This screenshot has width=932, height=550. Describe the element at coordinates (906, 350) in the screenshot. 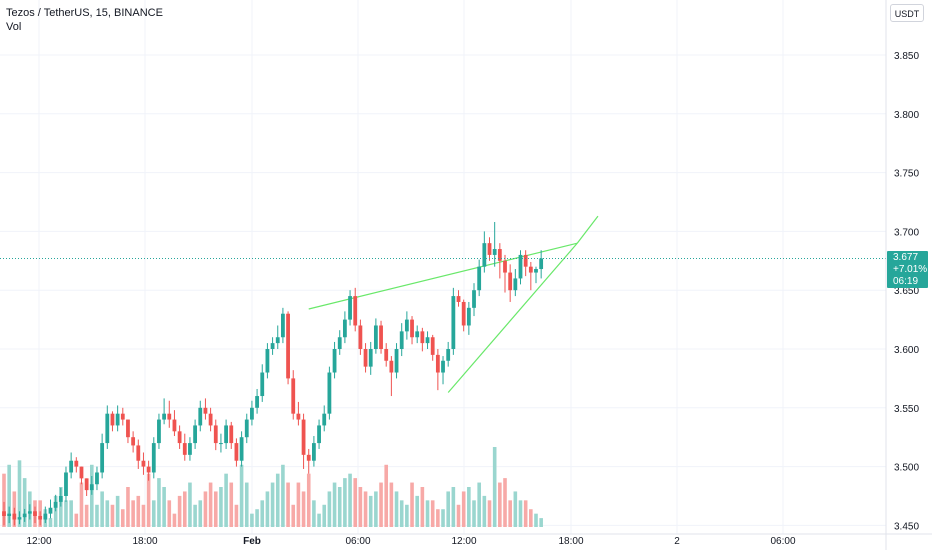

I see `y-tick-label: 3.600` at that location.